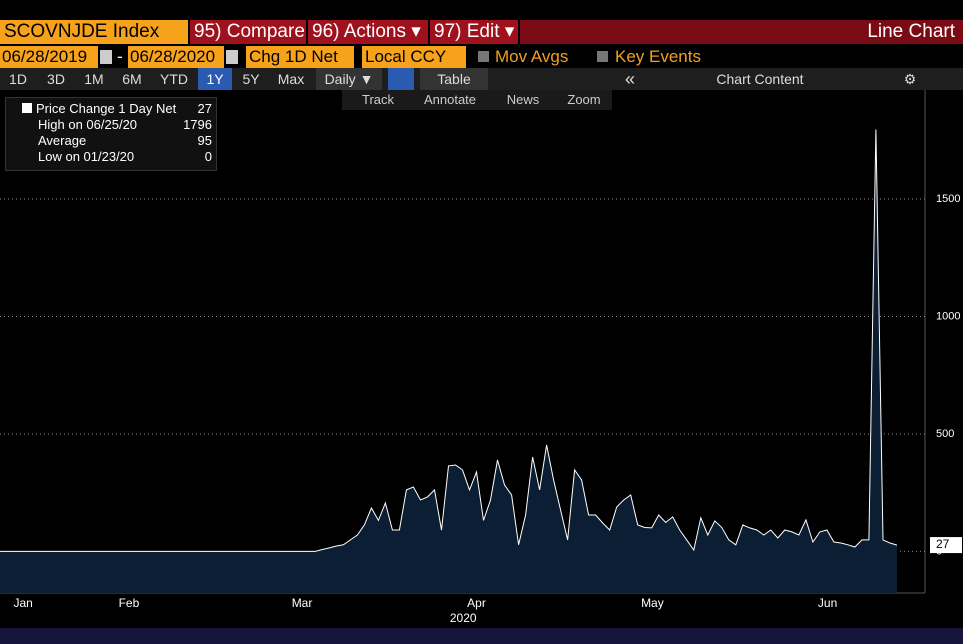 The image size is (963, 644). I want to click on range-button: 5Y, so click(251, 79).